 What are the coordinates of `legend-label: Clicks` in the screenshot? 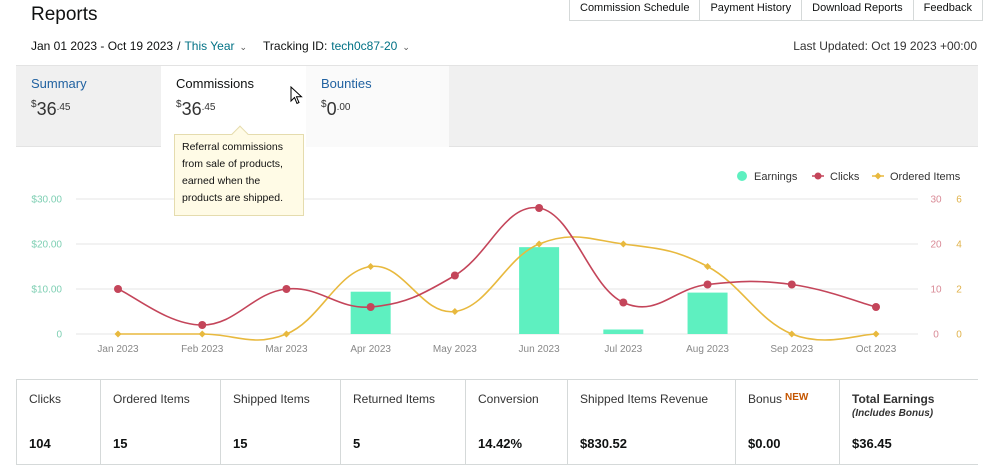 It's located at (845, 177).